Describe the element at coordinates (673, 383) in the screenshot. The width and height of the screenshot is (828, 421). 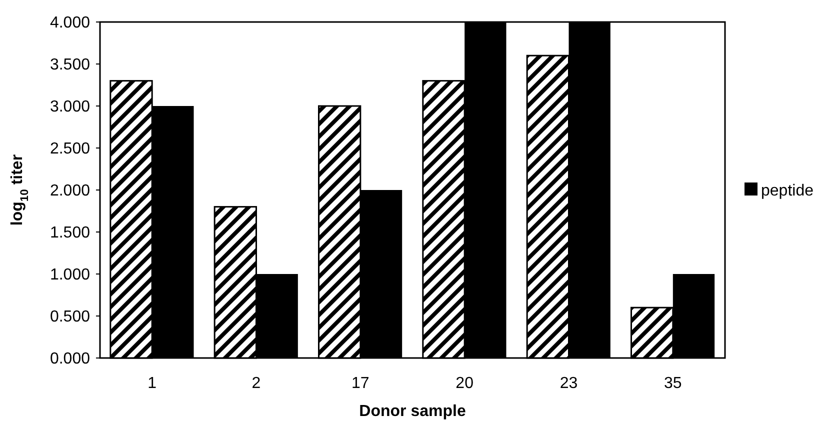
I see `x-tick-label: 35` at that location.